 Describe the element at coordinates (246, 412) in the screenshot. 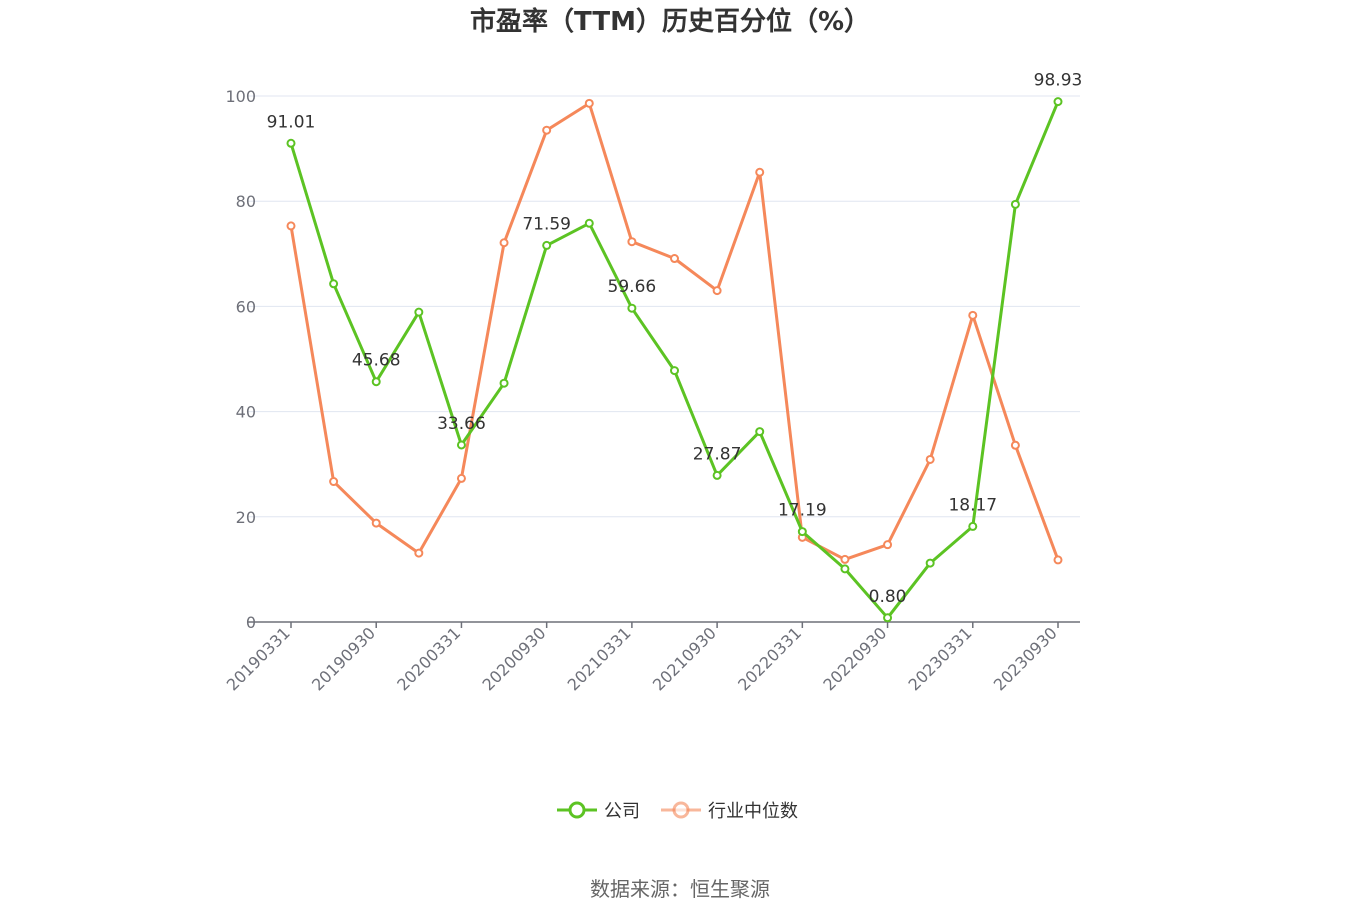

I see `y-tick-label: 40` at that location.